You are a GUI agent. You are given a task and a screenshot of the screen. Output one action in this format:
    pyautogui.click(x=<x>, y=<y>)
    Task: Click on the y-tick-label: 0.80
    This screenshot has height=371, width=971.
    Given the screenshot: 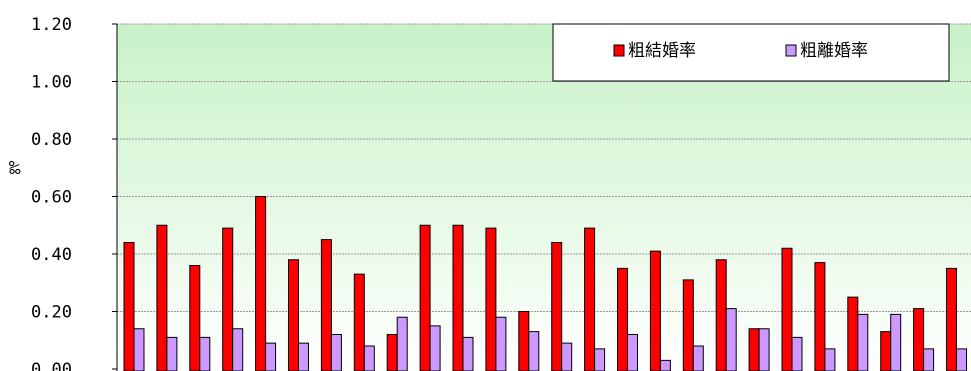 What is the action you would take?
    pyautogui.click(x=51, y=140)
    